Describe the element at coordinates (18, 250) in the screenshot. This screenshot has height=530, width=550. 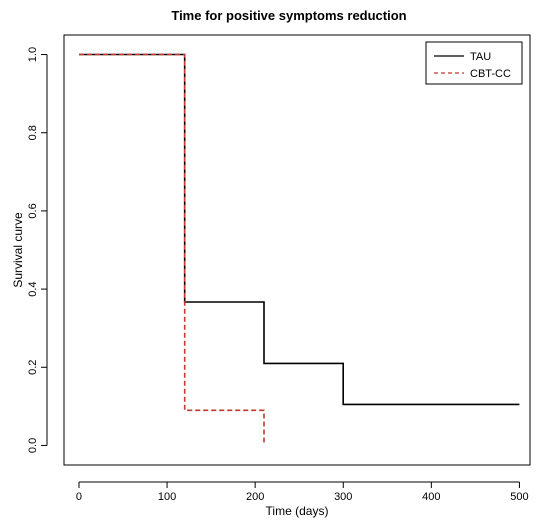
I see `y-axis-label: Survival curve` at that location.